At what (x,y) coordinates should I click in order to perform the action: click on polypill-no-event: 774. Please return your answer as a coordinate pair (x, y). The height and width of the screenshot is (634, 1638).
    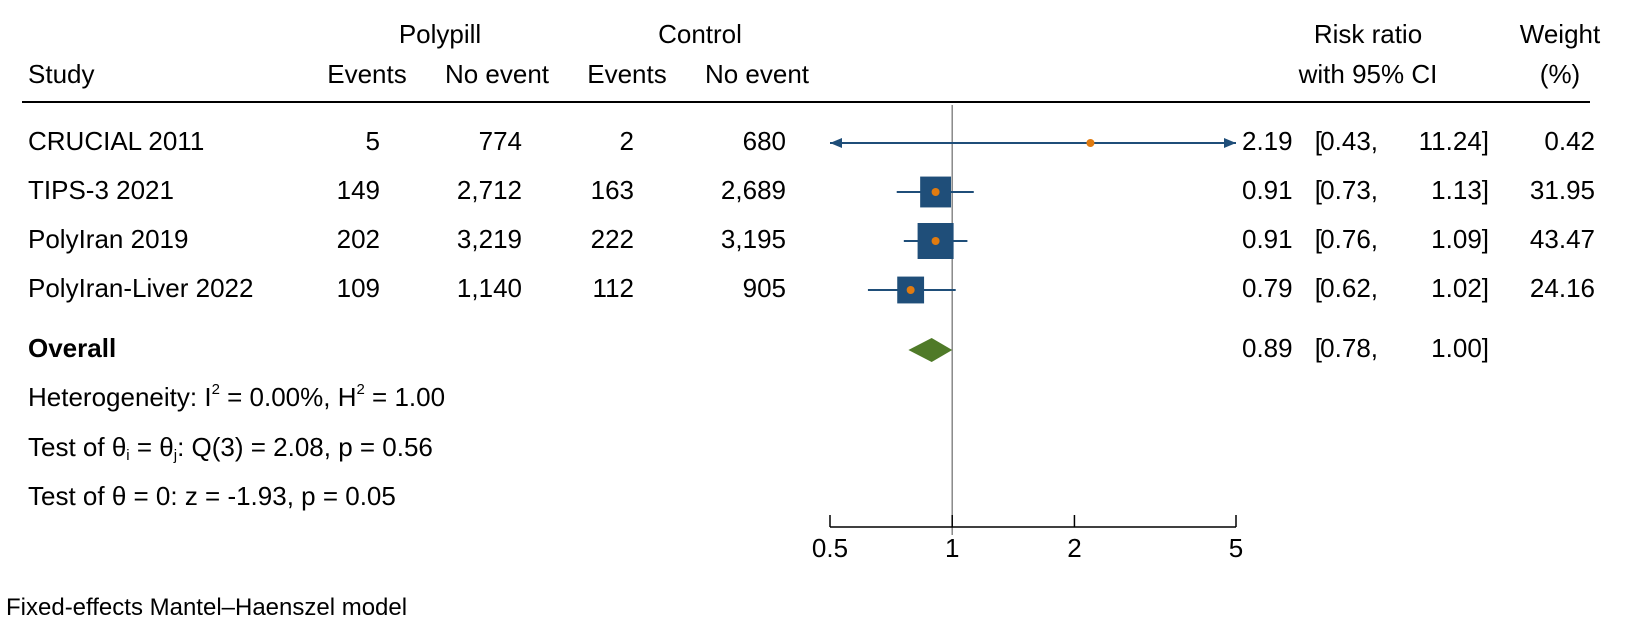
    Looking at the image, I should click on (500, 141).